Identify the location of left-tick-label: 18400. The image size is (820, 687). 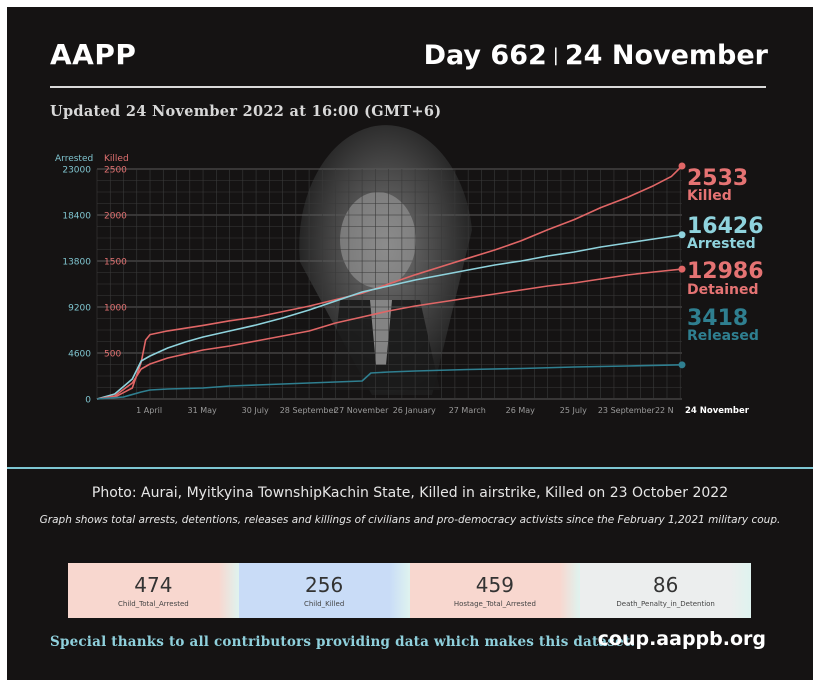
(76, 217).